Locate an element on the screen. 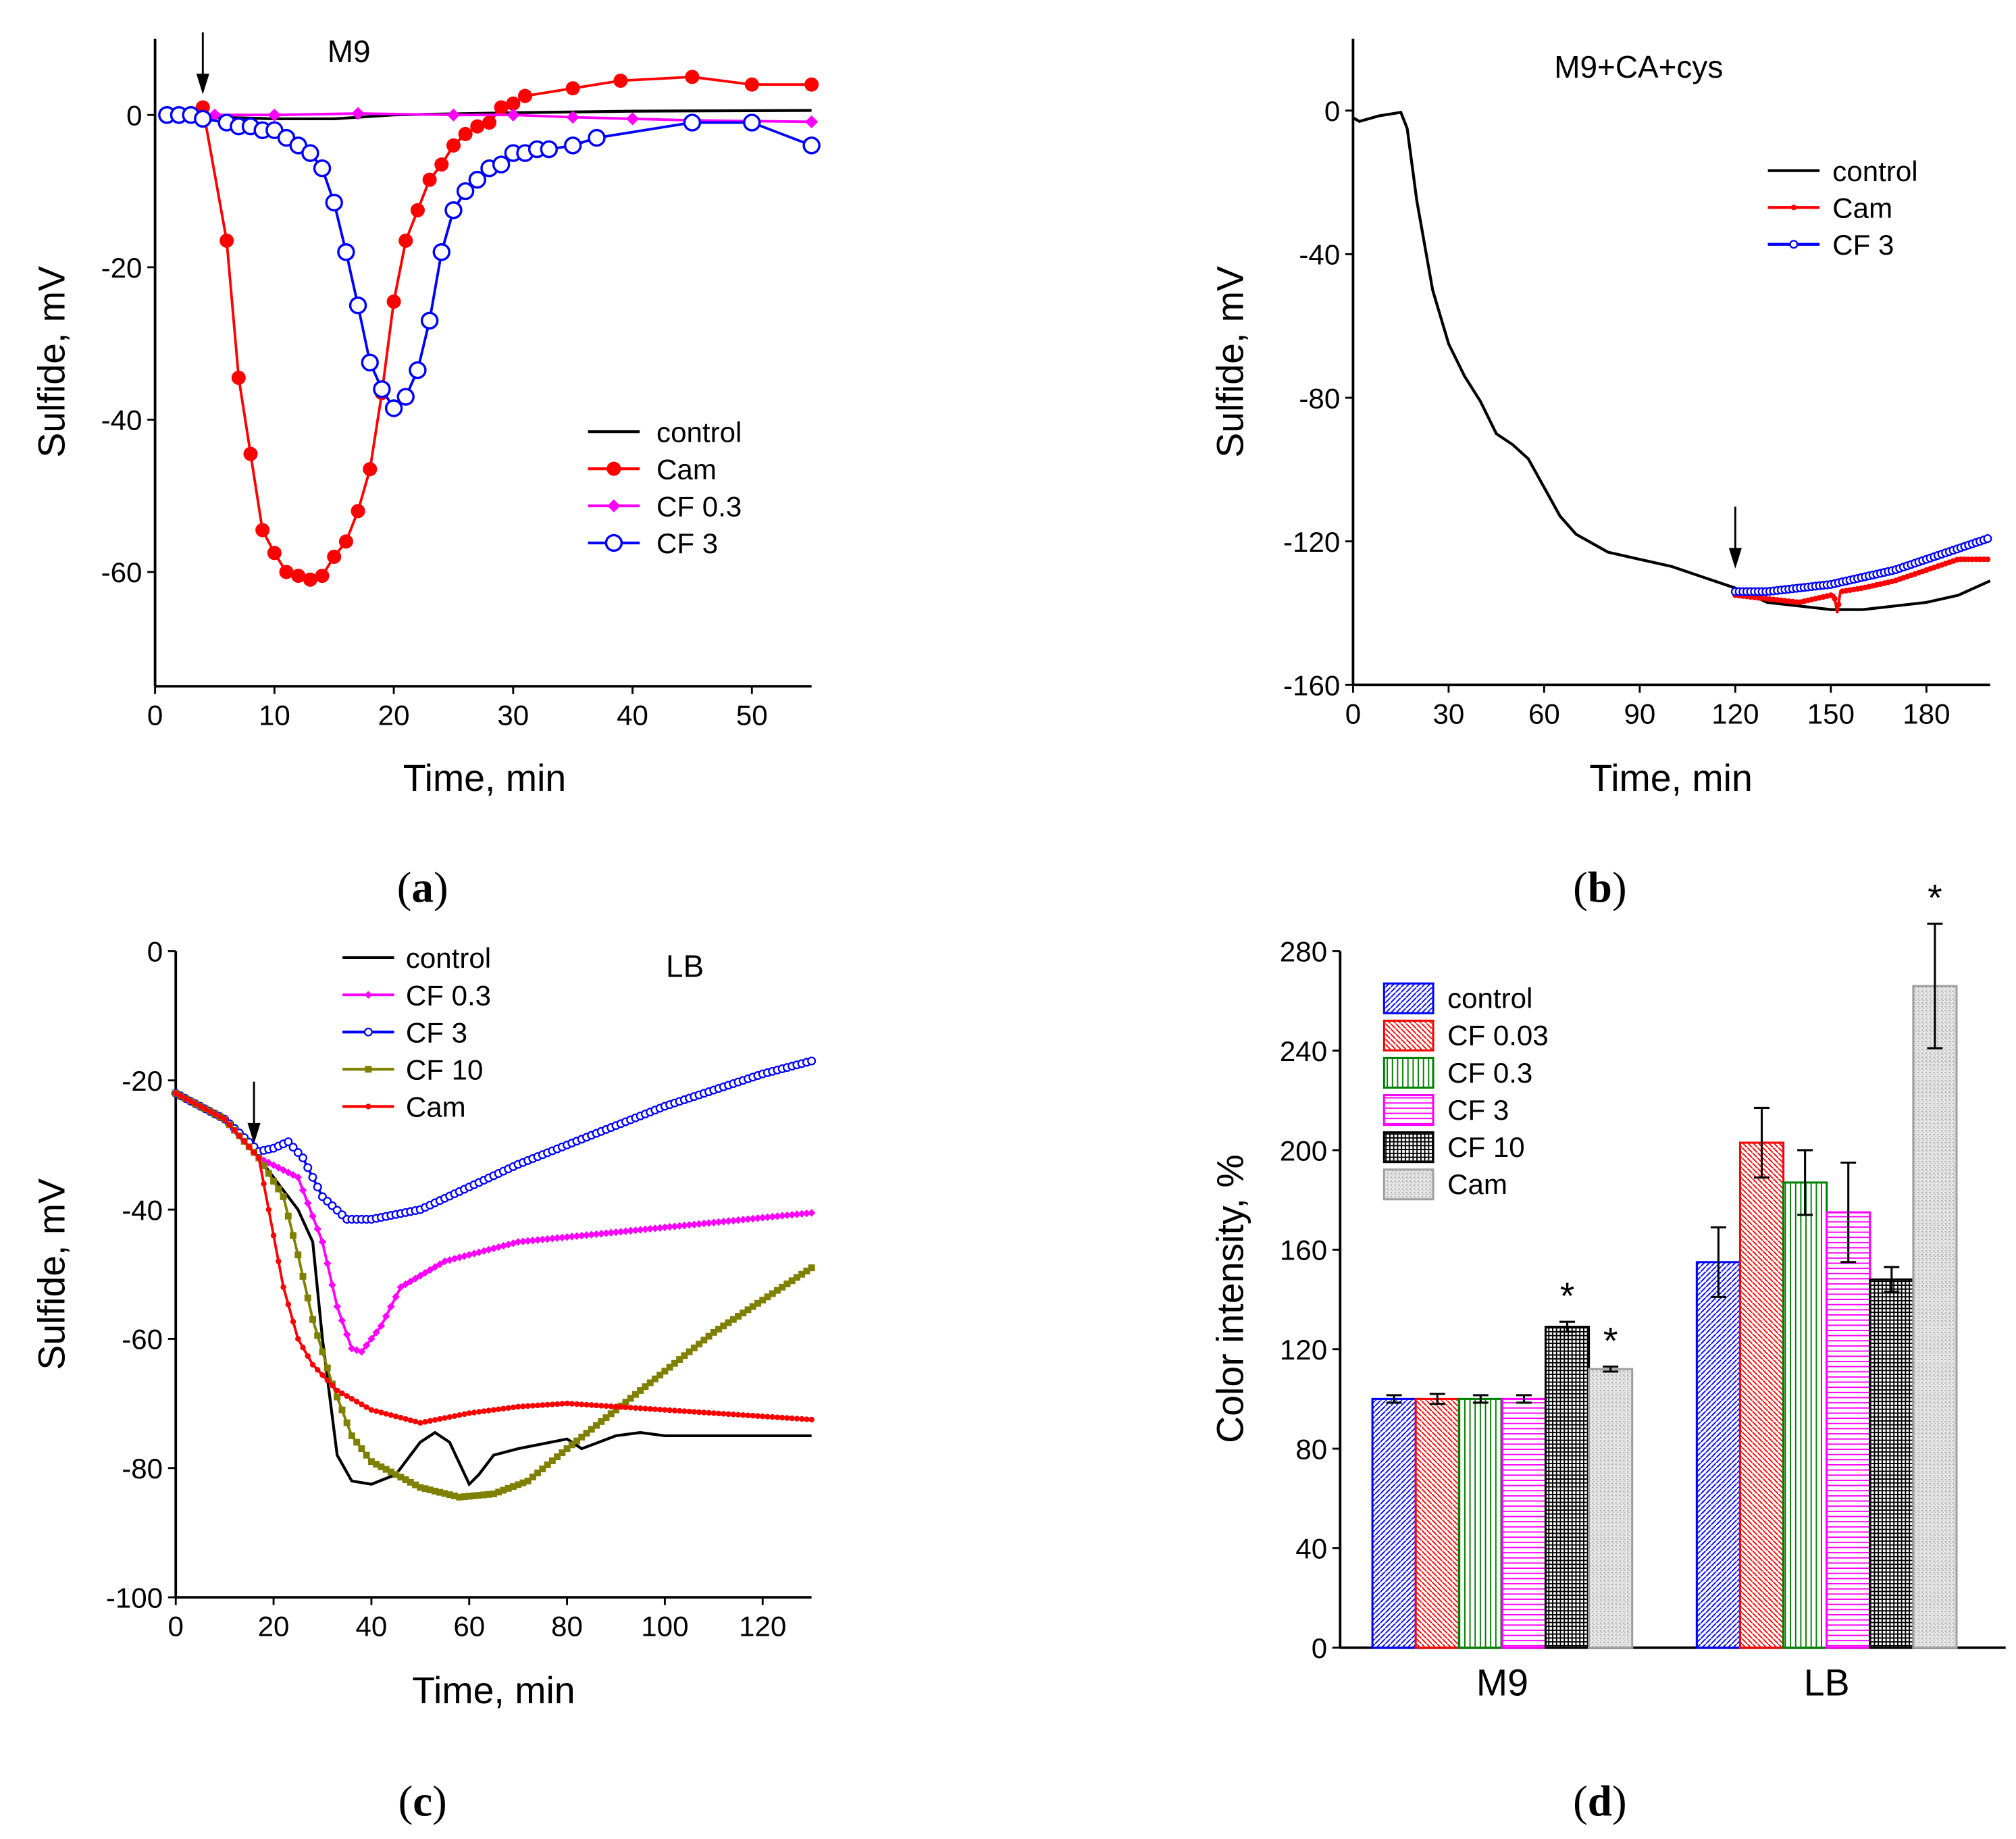  legend-label: CF 0.3 is located at coordinates (699, 506).